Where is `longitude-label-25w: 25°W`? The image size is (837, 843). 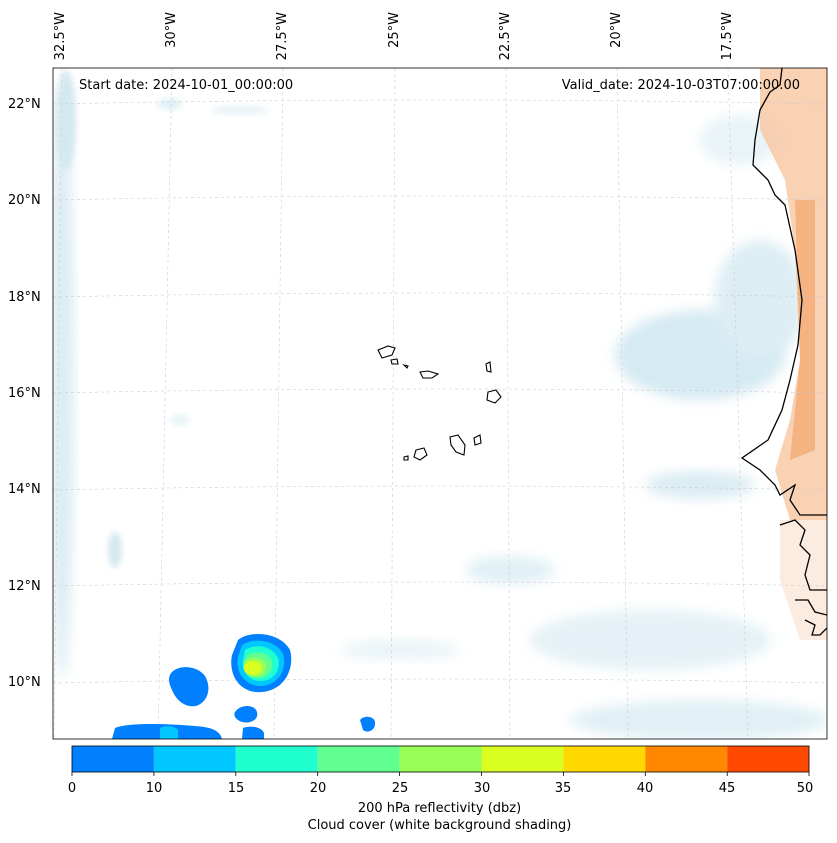 longitude-label-25w: 25°W is located at coordinates (394, 30).